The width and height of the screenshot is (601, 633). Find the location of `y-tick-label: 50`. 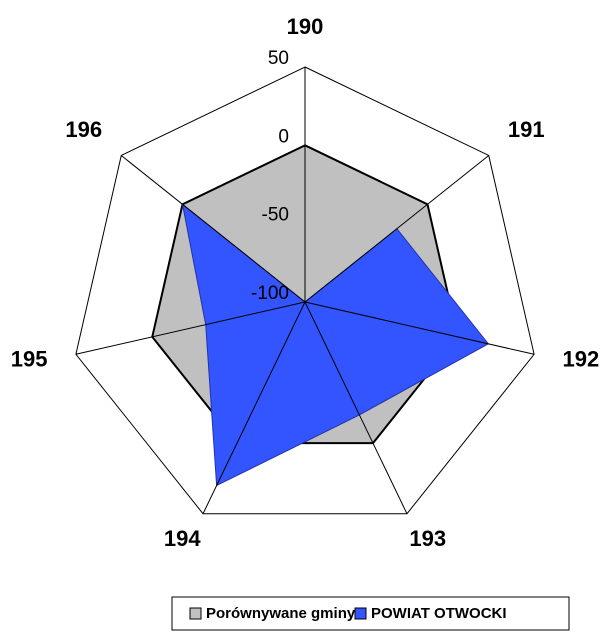

y-tick-label: 50 is located at coordinates (278, 58).